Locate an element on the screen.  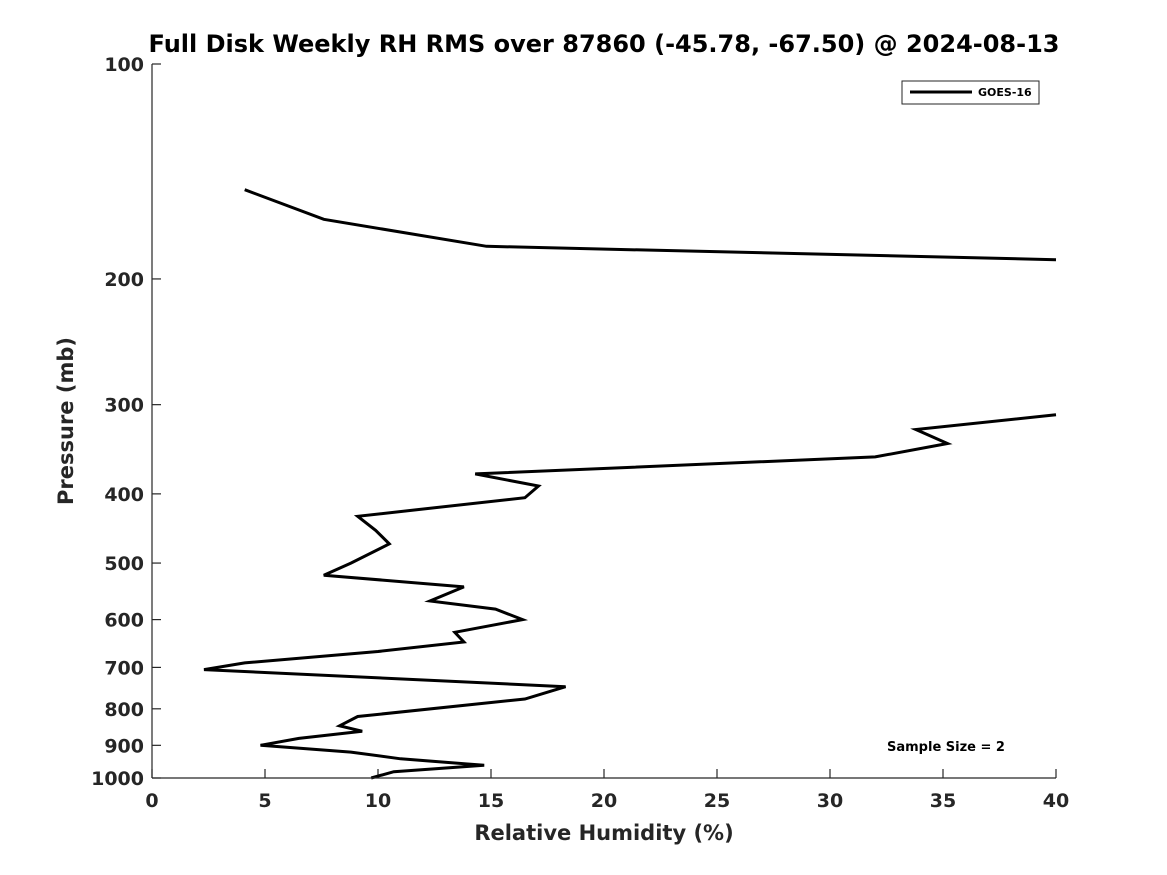
x-tick-label: 0 is located at coordinates (151, 801).